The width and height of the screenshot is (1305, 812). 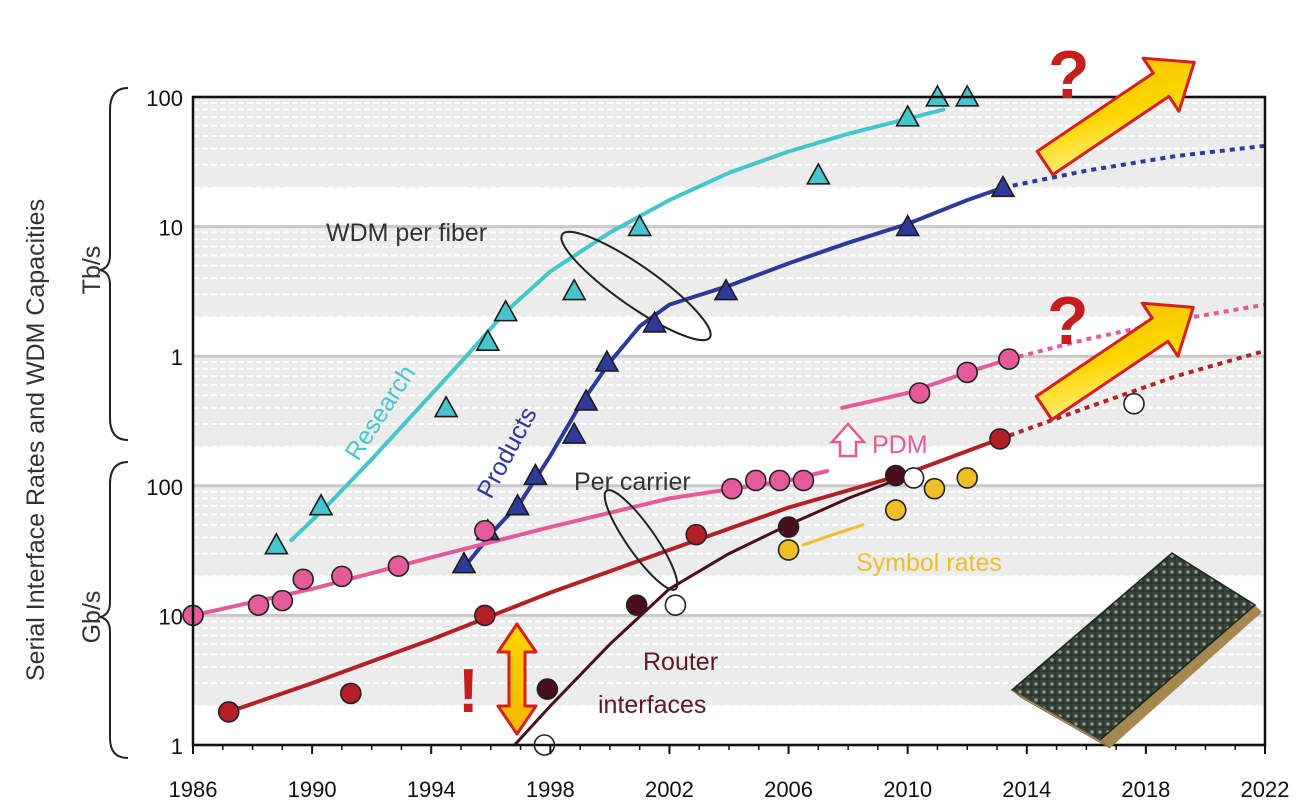 I want to click on x-tick-label: 2018, so click(x=1145, y=789).